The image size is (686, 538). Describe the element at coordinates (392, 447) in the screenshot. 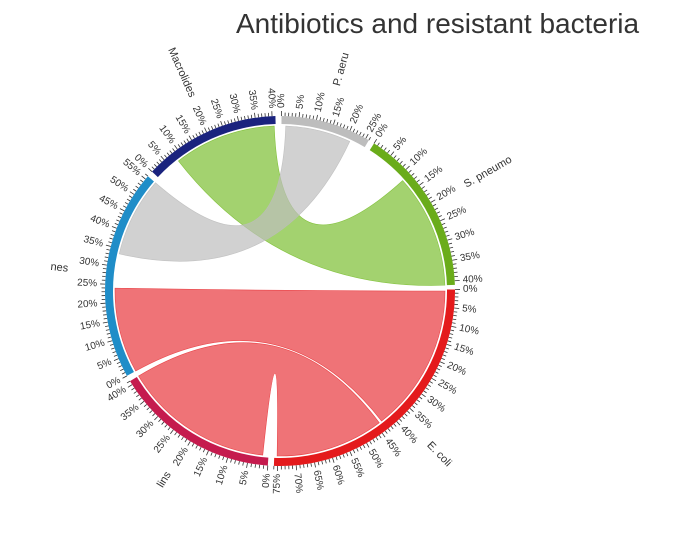

I see `tick-label-e-coli: 45%` at that location.